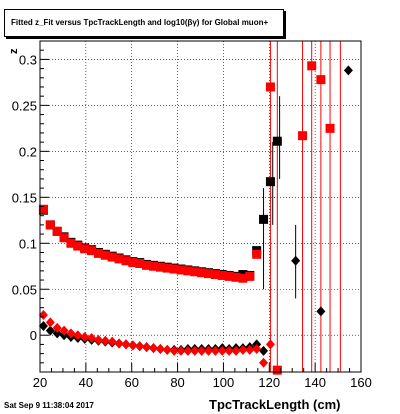 This screenshot has height=414, width=400. What do you see at coordinates (315, 382) in the screenshot?
I see `x-tick-label: 140` at bounding box center [315, 382].